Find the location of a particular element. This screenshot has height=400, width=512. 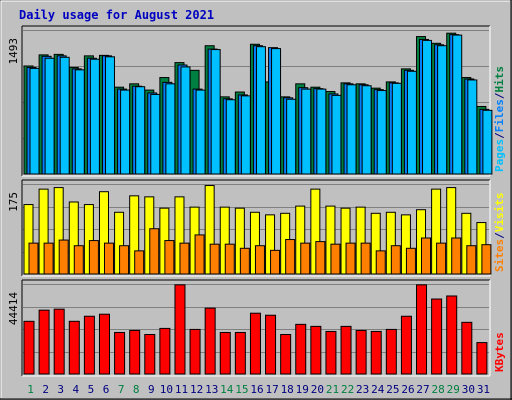

day-label-3: 3 is located at coordinates (60, 389).